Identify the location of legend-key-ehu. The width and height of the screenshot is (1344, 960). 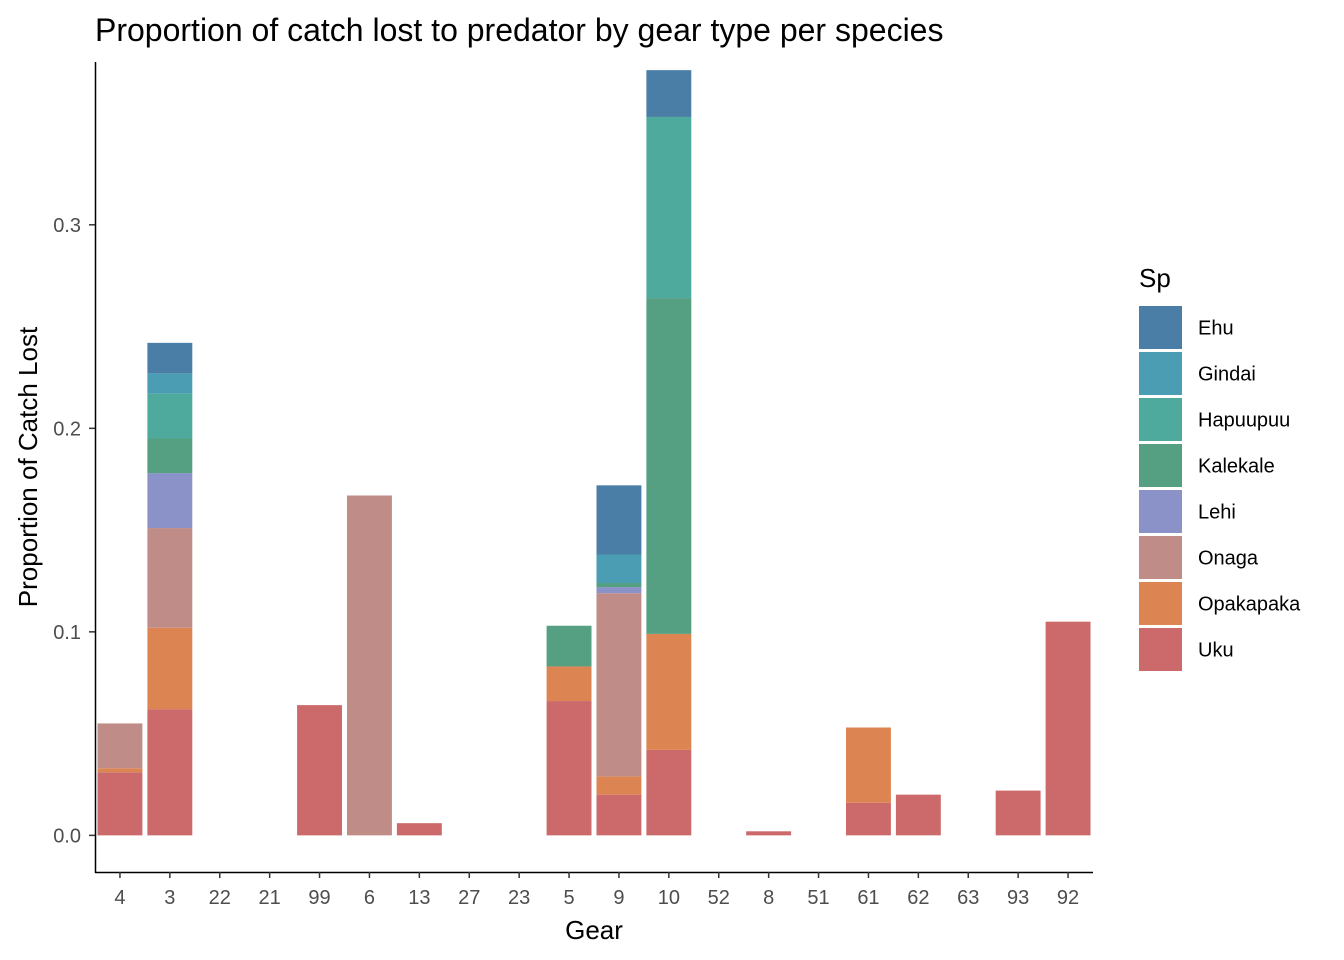
(1160, 327).